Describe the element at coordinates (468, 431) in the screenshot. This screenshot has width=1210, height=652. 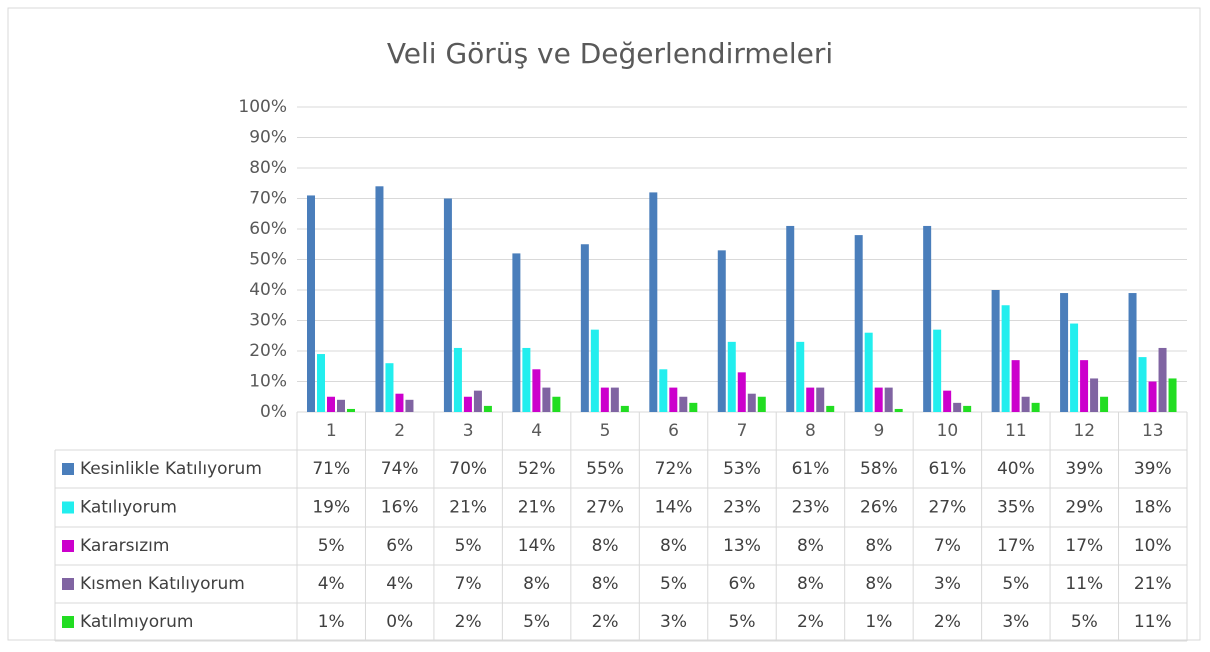
I see `x-tick-label: 3` at that location.